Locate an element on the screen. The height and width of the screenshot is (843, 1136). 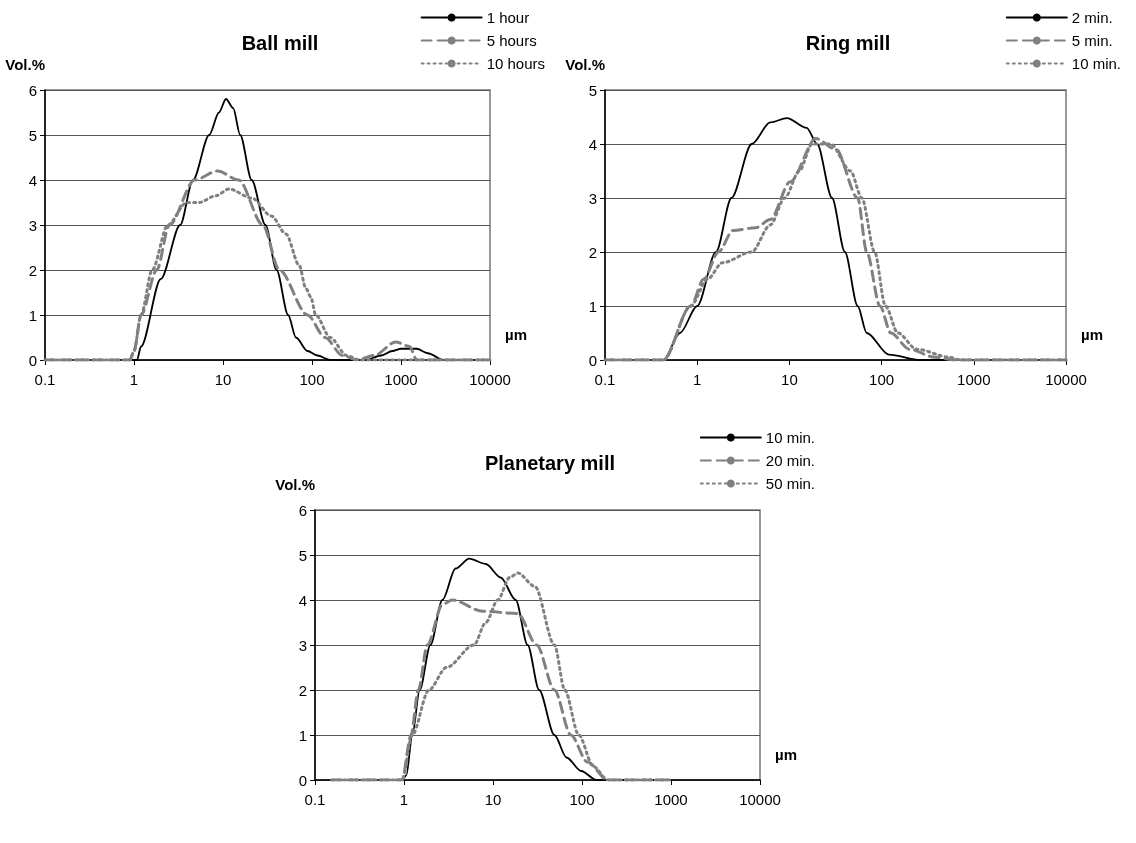
chart-title: Ball mill is located at coordinates (280, 43).